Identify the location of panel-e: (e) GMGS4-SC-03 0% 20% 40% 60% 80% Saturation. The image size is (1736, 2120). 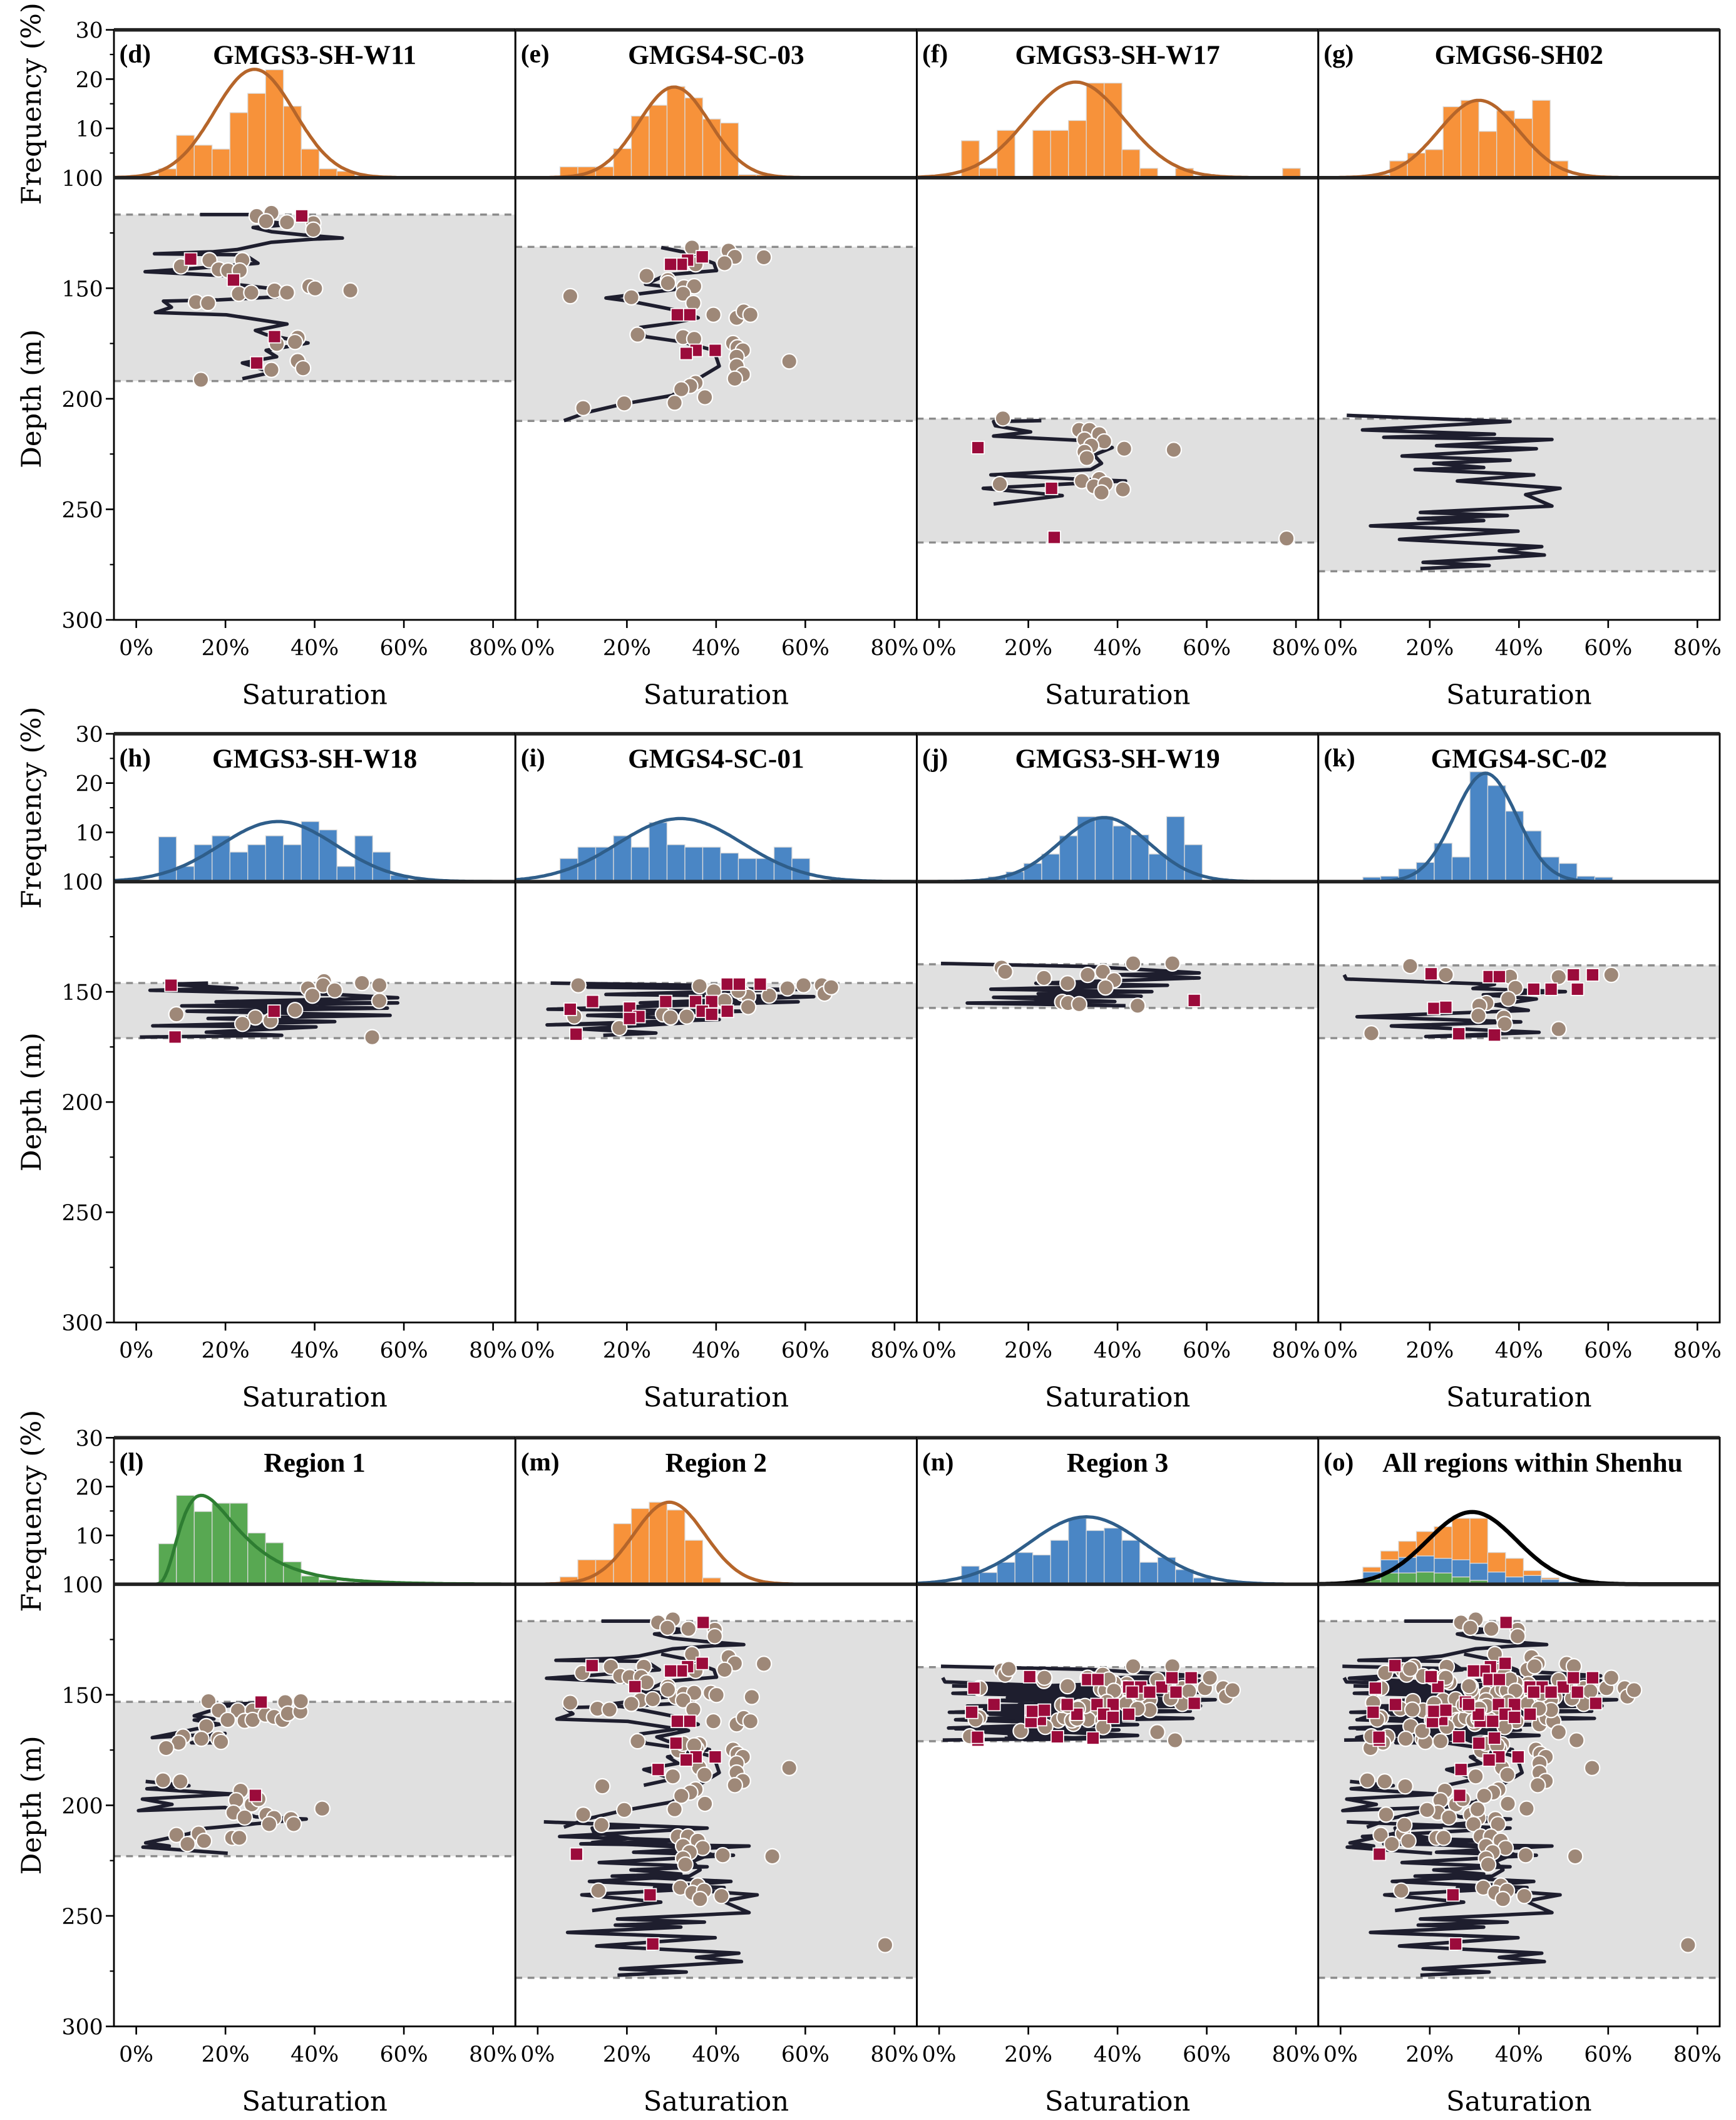
(716, 369).